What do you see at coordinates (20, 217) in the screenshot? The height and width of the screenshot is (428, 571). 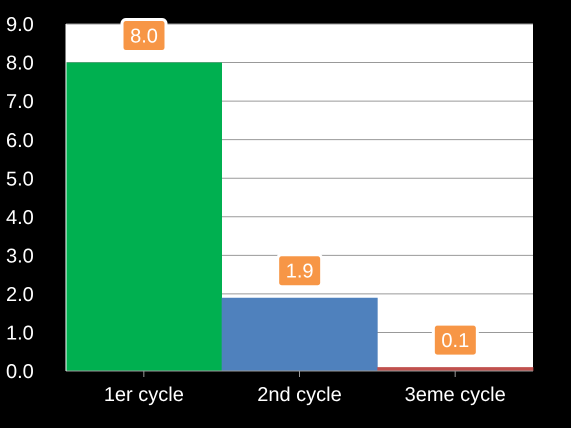 I see `y-tick-label: 4.0` at bounding box center [20, 217].